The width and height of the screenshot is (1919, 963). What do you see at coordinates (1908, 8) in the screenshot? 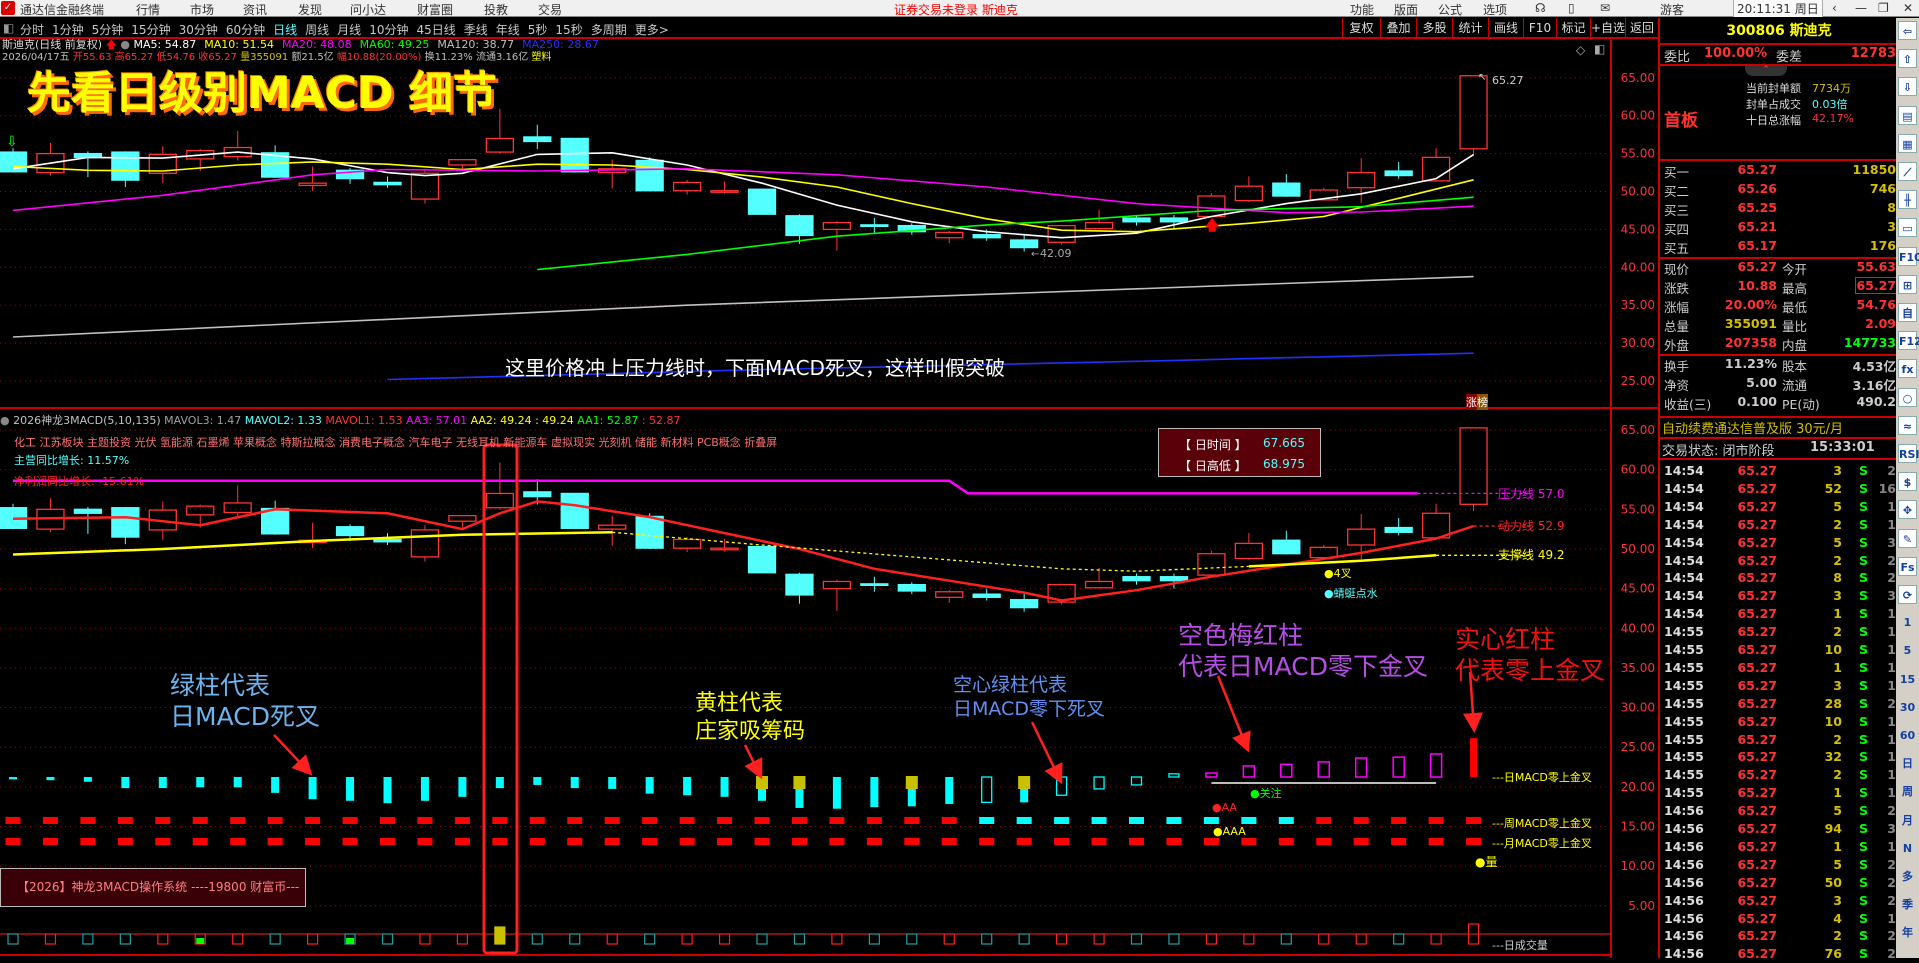
I see `close-icon: ✕` at bounding box center [1908, 8].